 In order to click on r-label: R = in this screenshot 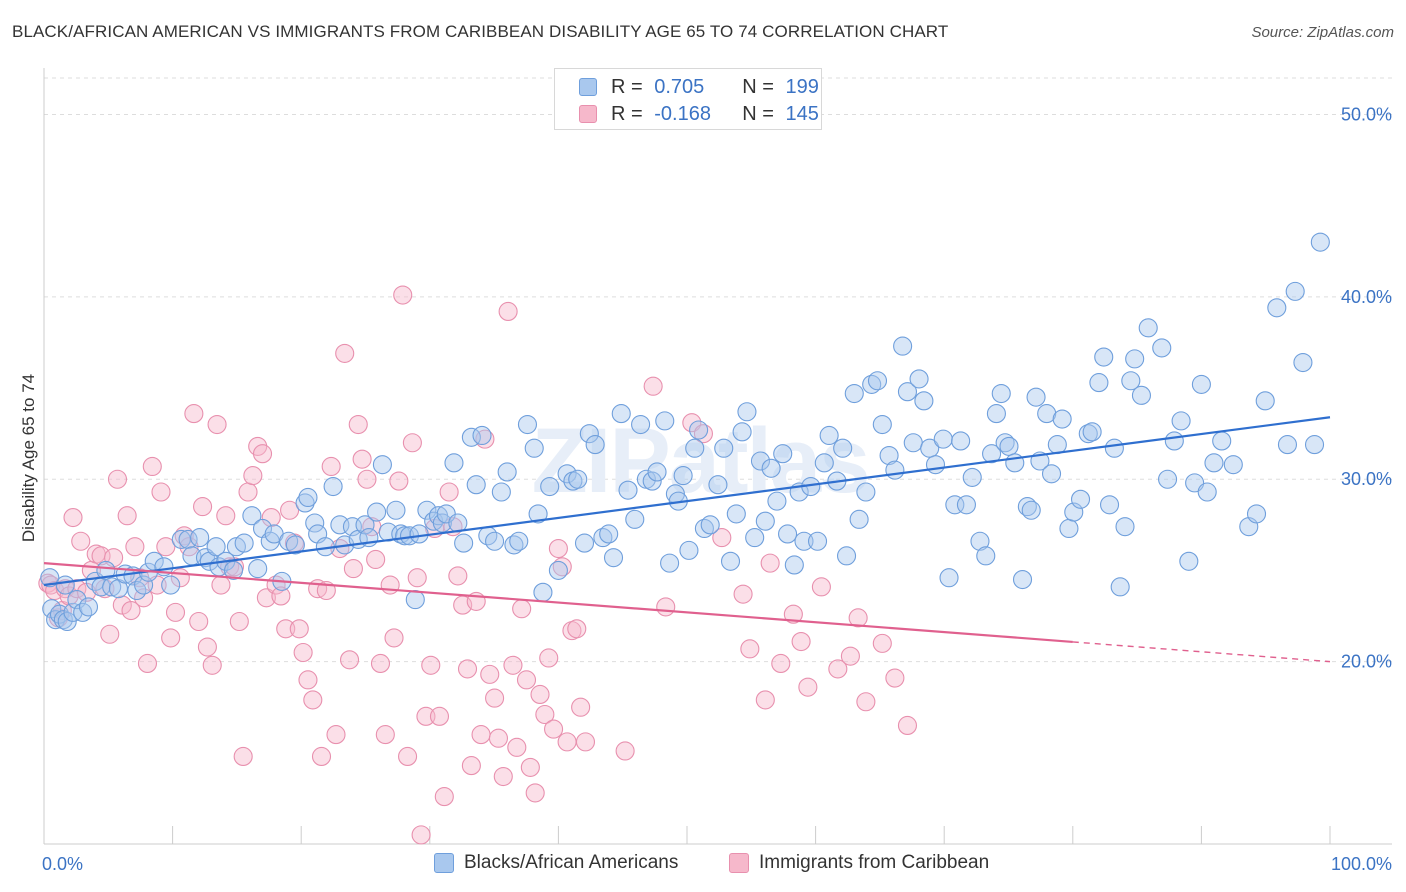, I will do `click(627, 86)`.